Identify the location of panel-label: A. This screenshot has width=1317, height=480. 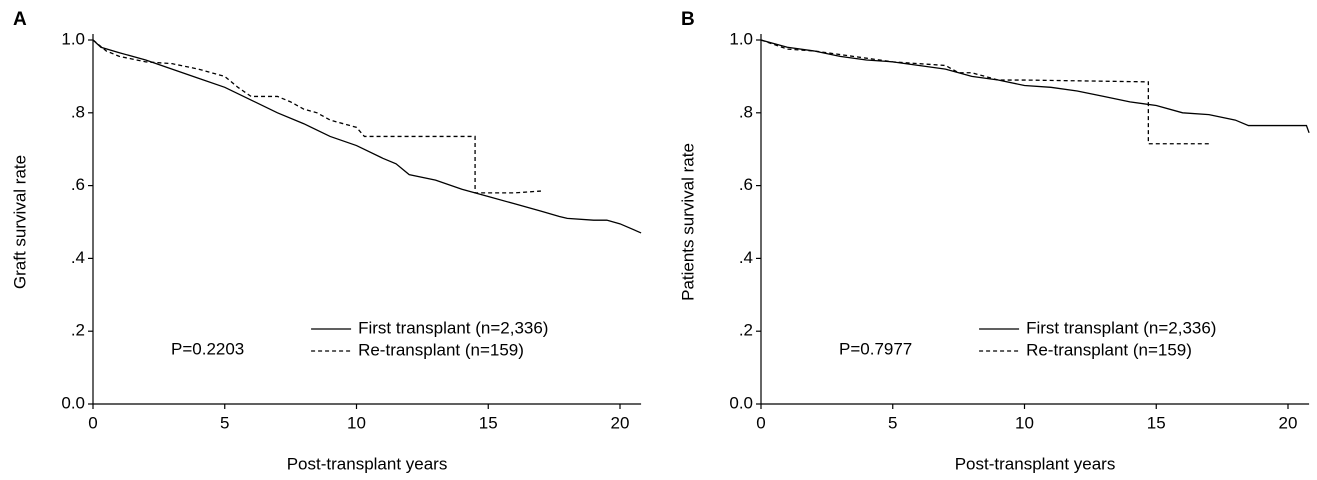
(20, 19).